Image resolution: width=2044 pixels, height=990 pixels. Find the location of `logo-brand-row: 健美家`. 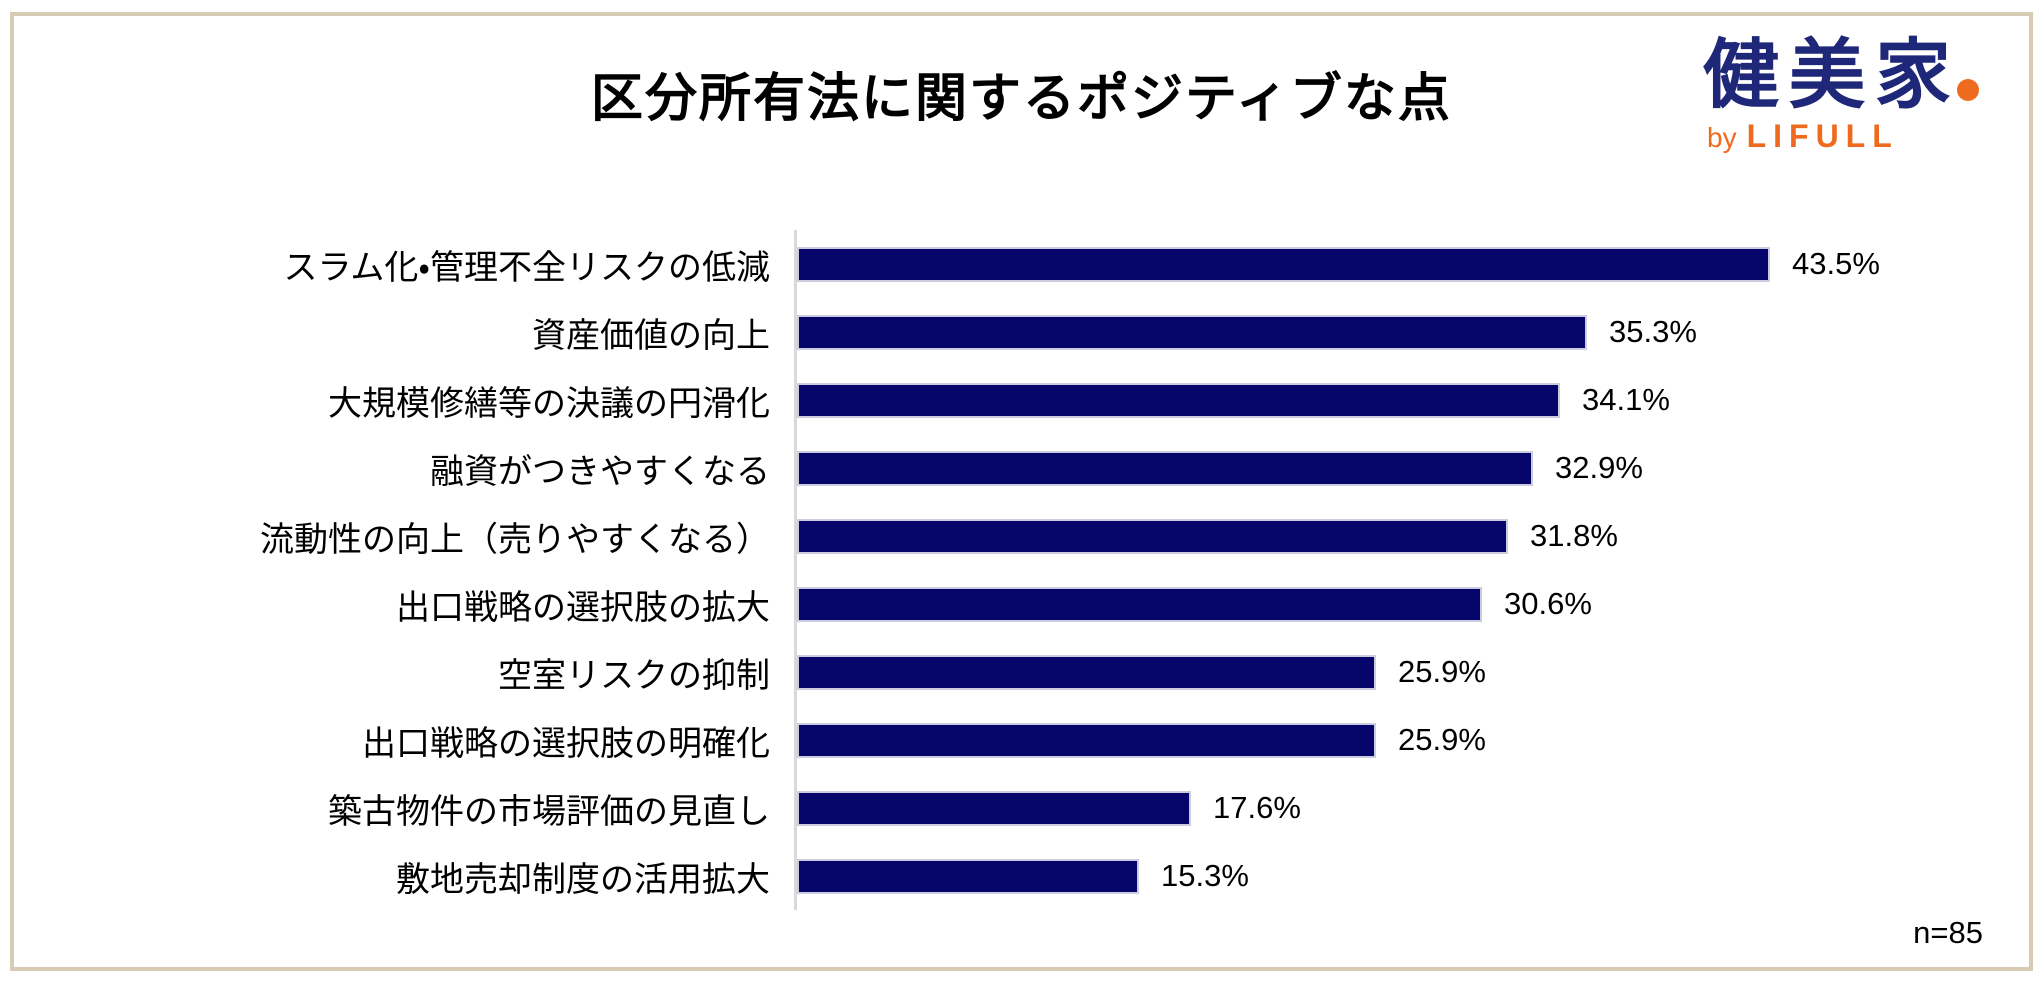

logo-brand-row: 健美家 is located at coordinates (1841, 76).